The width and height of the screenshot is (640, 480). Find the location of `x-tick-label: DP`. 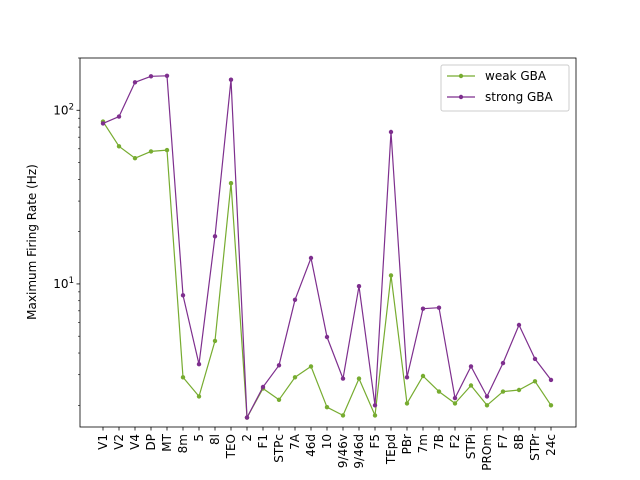

x-tick-label: DP is located at coordinates (151, 442).